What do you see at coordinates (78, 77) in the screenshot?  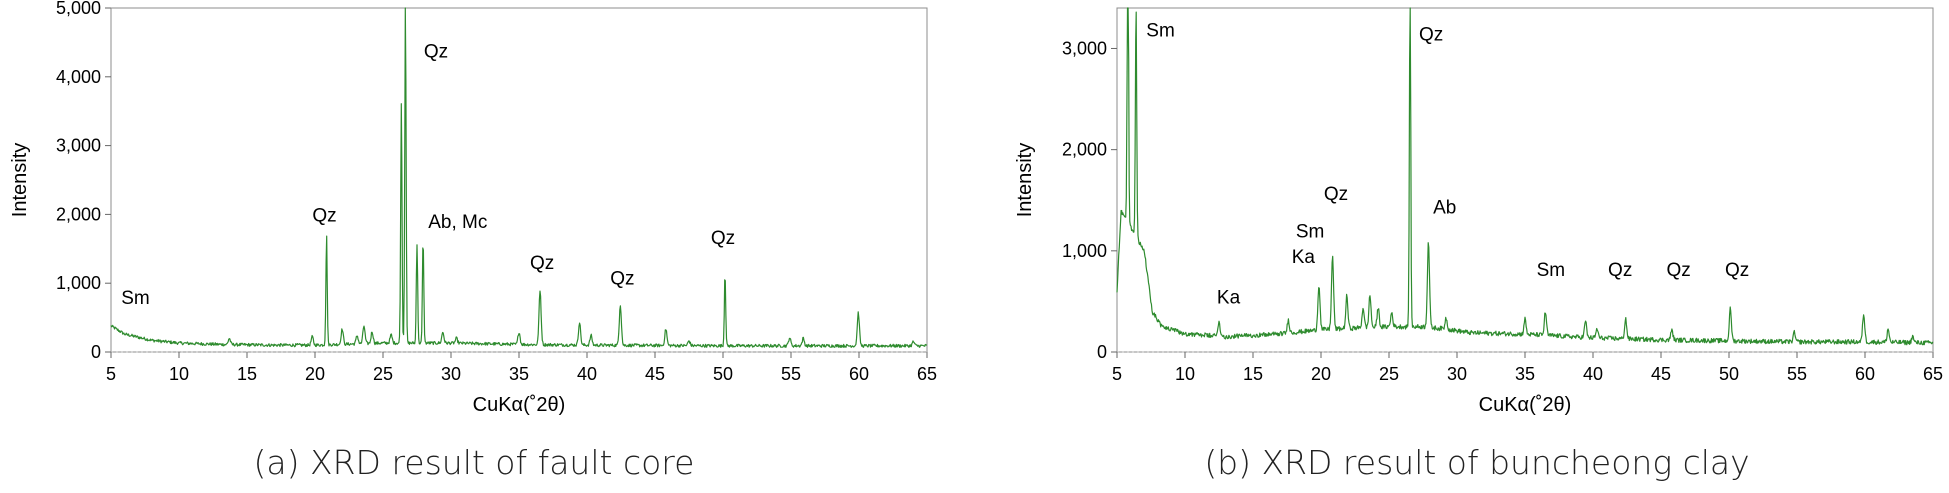 I see `y-tick-label: 4,000` at bounding box center [78, 77].